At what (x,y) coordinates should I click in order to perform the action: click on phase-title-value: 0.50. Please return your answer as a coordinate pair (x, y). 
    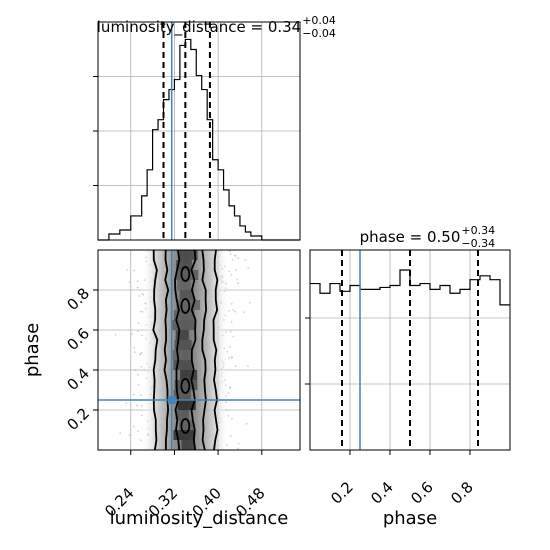
    Looking at the image, I should click on (443, 237).